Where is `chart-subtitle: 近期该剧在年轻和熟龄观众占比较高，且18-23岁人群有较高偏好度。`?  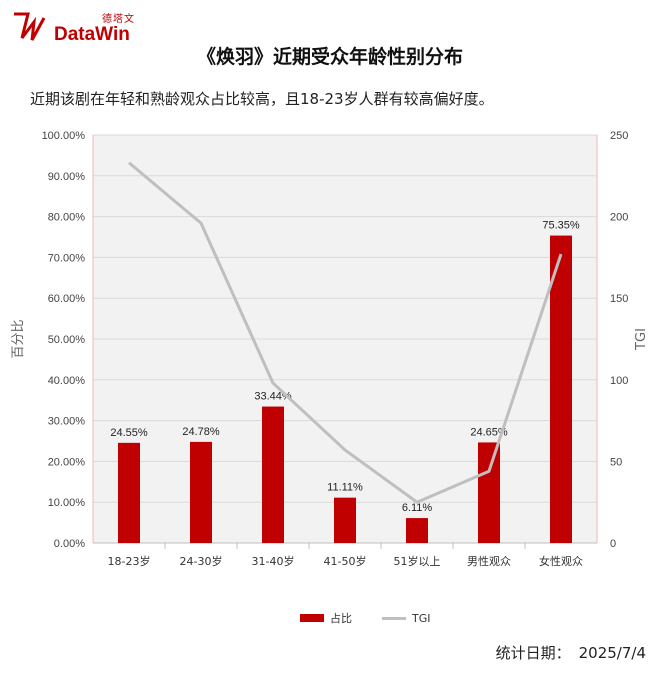
chart-subtitle: 近期该剧在年轻和熟龄观众占比较高，且18-23岁人群有较高偏好度。 is located at coordinates (262, 99).